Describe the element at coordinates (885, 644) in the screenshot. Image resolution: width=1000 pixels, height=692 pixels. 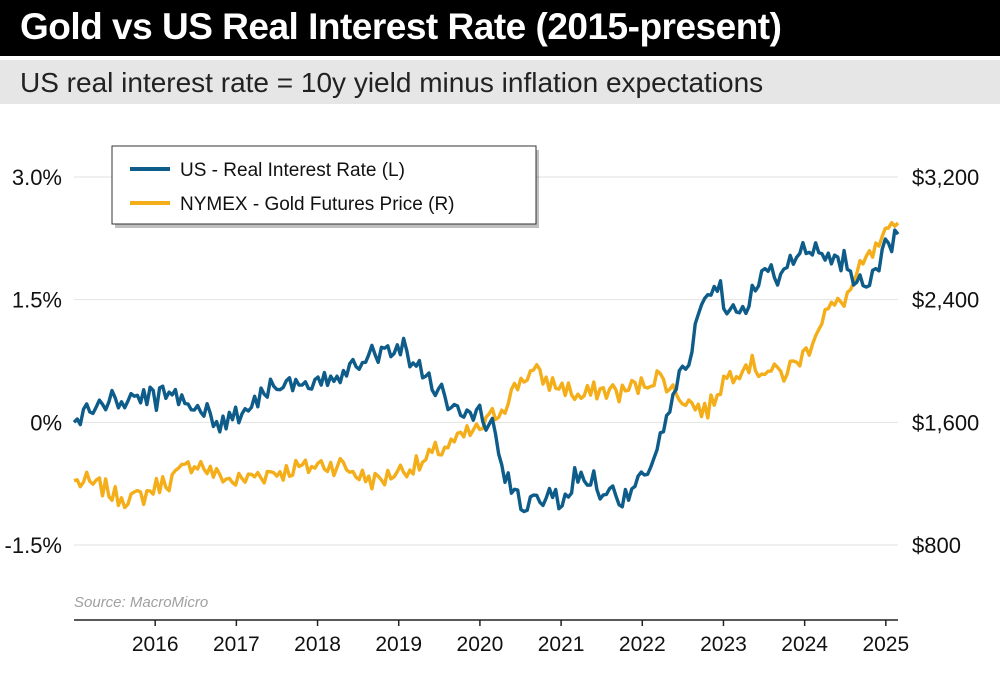
I see `x-tick-label: 2025` at that location.